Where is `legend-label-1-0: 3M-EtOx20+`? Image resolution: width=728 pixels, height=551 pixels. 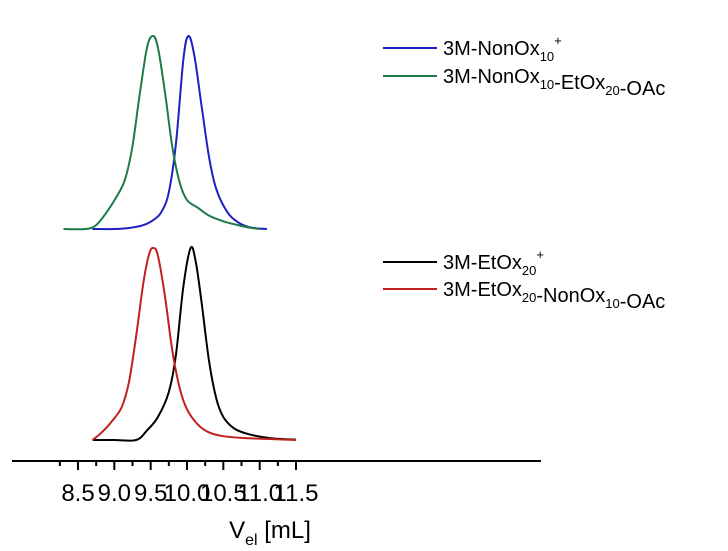 legend-label-1-0: 3M-EtOx20+ is located at coordinates (493, 262).